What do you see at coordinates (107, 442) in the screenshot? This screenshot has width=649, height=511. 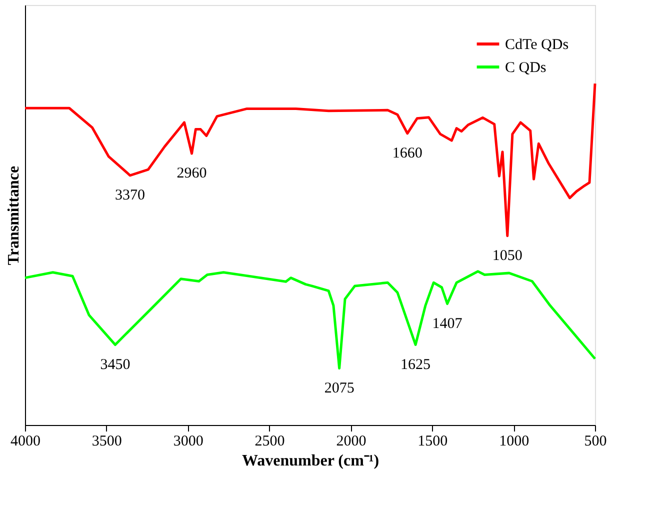 I see `x-tick-label: 3500` at bounding box center [107, 442].